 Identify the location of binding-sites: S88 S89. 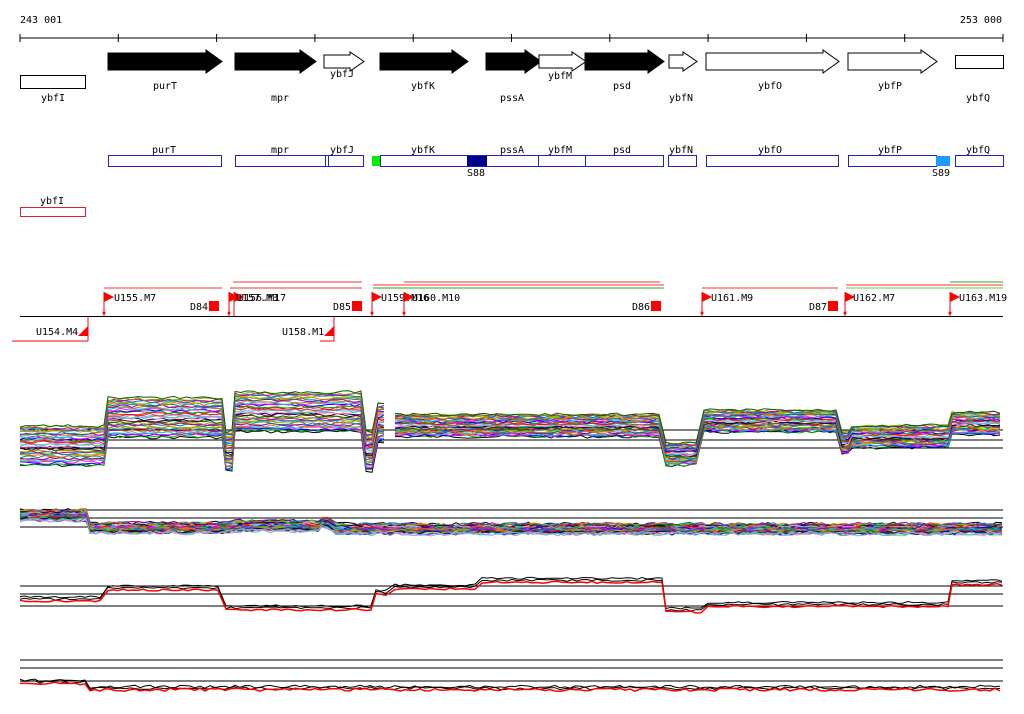
(661, 167).